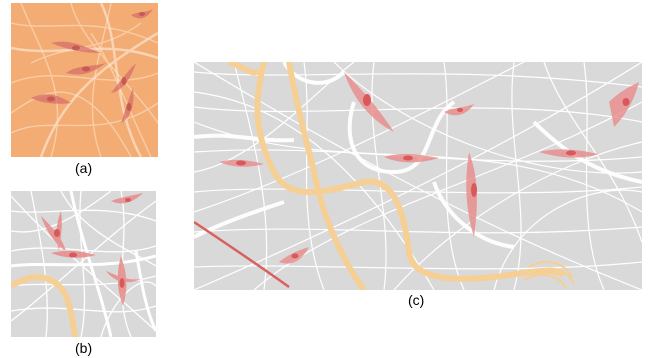 Image resolution: width=653 pixels, height=358 pixels. I want to click on panel-b-image, so click(83, 264).